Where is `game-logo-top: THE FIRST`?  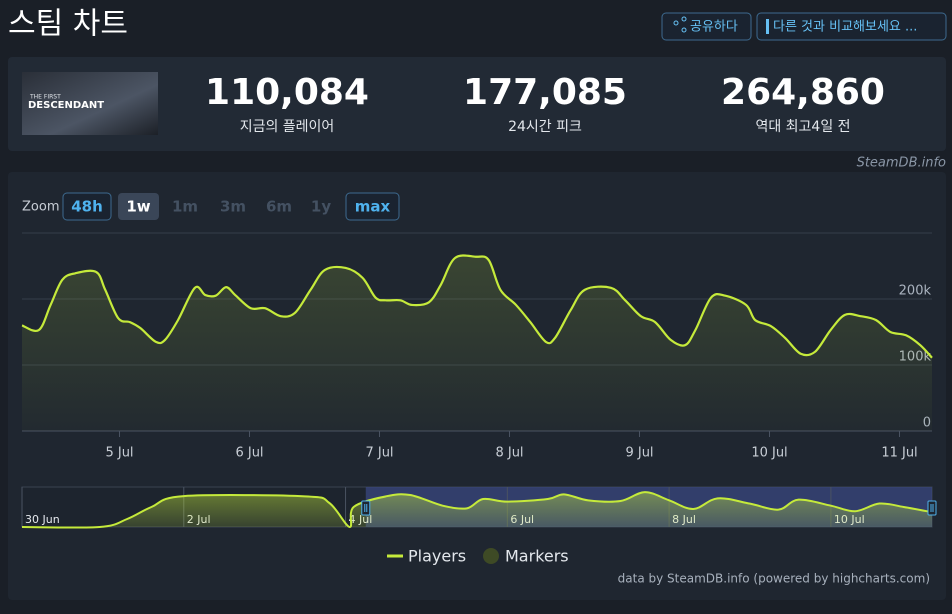
game-logo-top: THE FIRST is located at coordinates (45, 97).